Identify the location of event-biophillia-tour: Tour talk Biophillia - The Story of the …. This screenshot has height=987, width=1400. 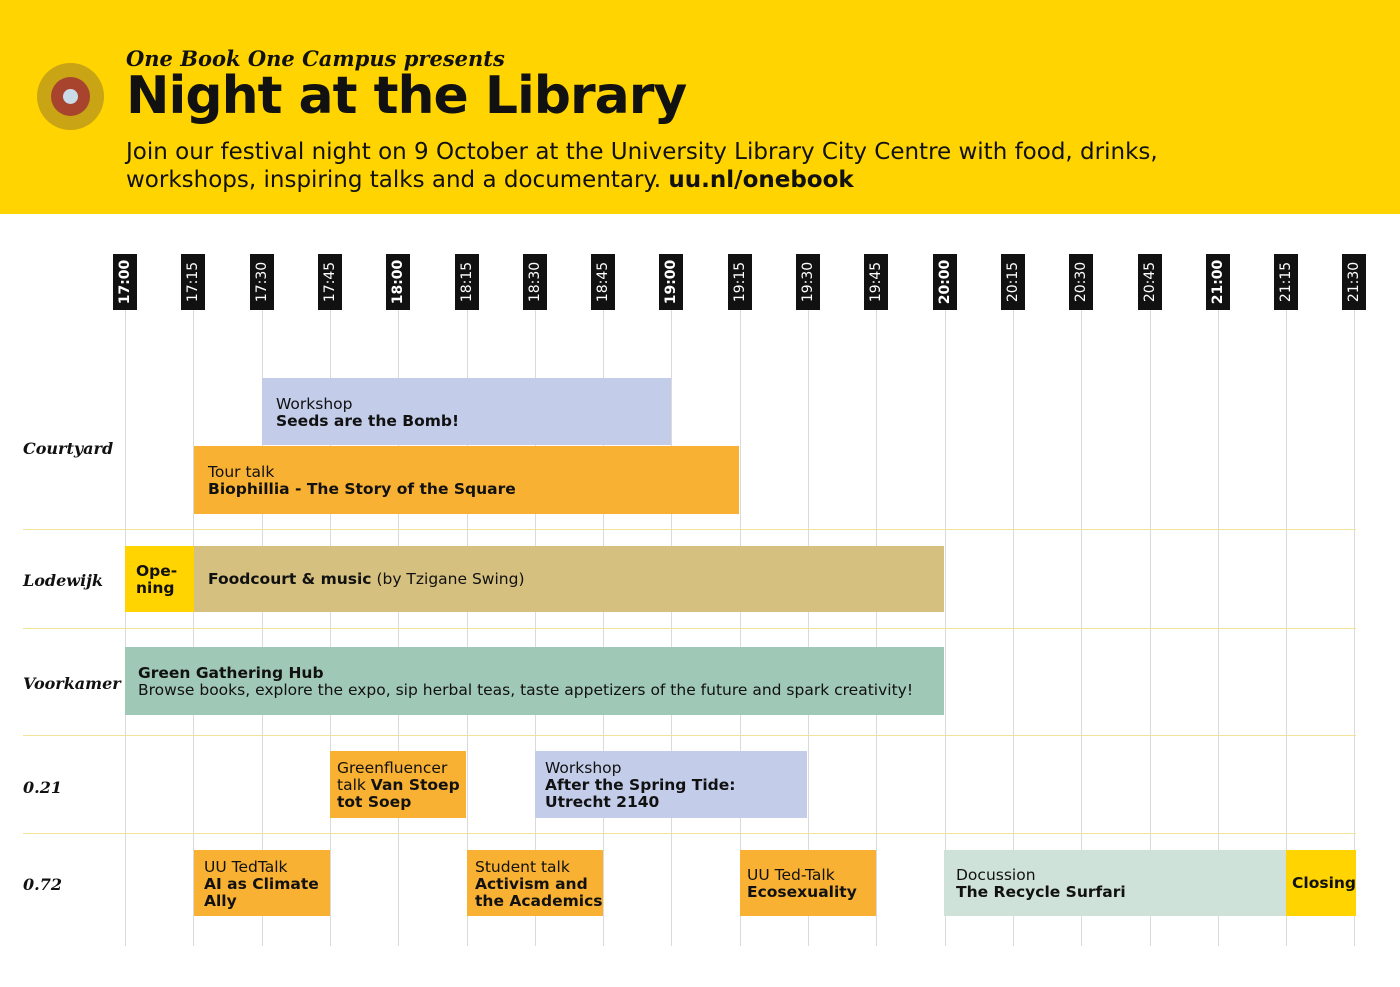
(466, 480).